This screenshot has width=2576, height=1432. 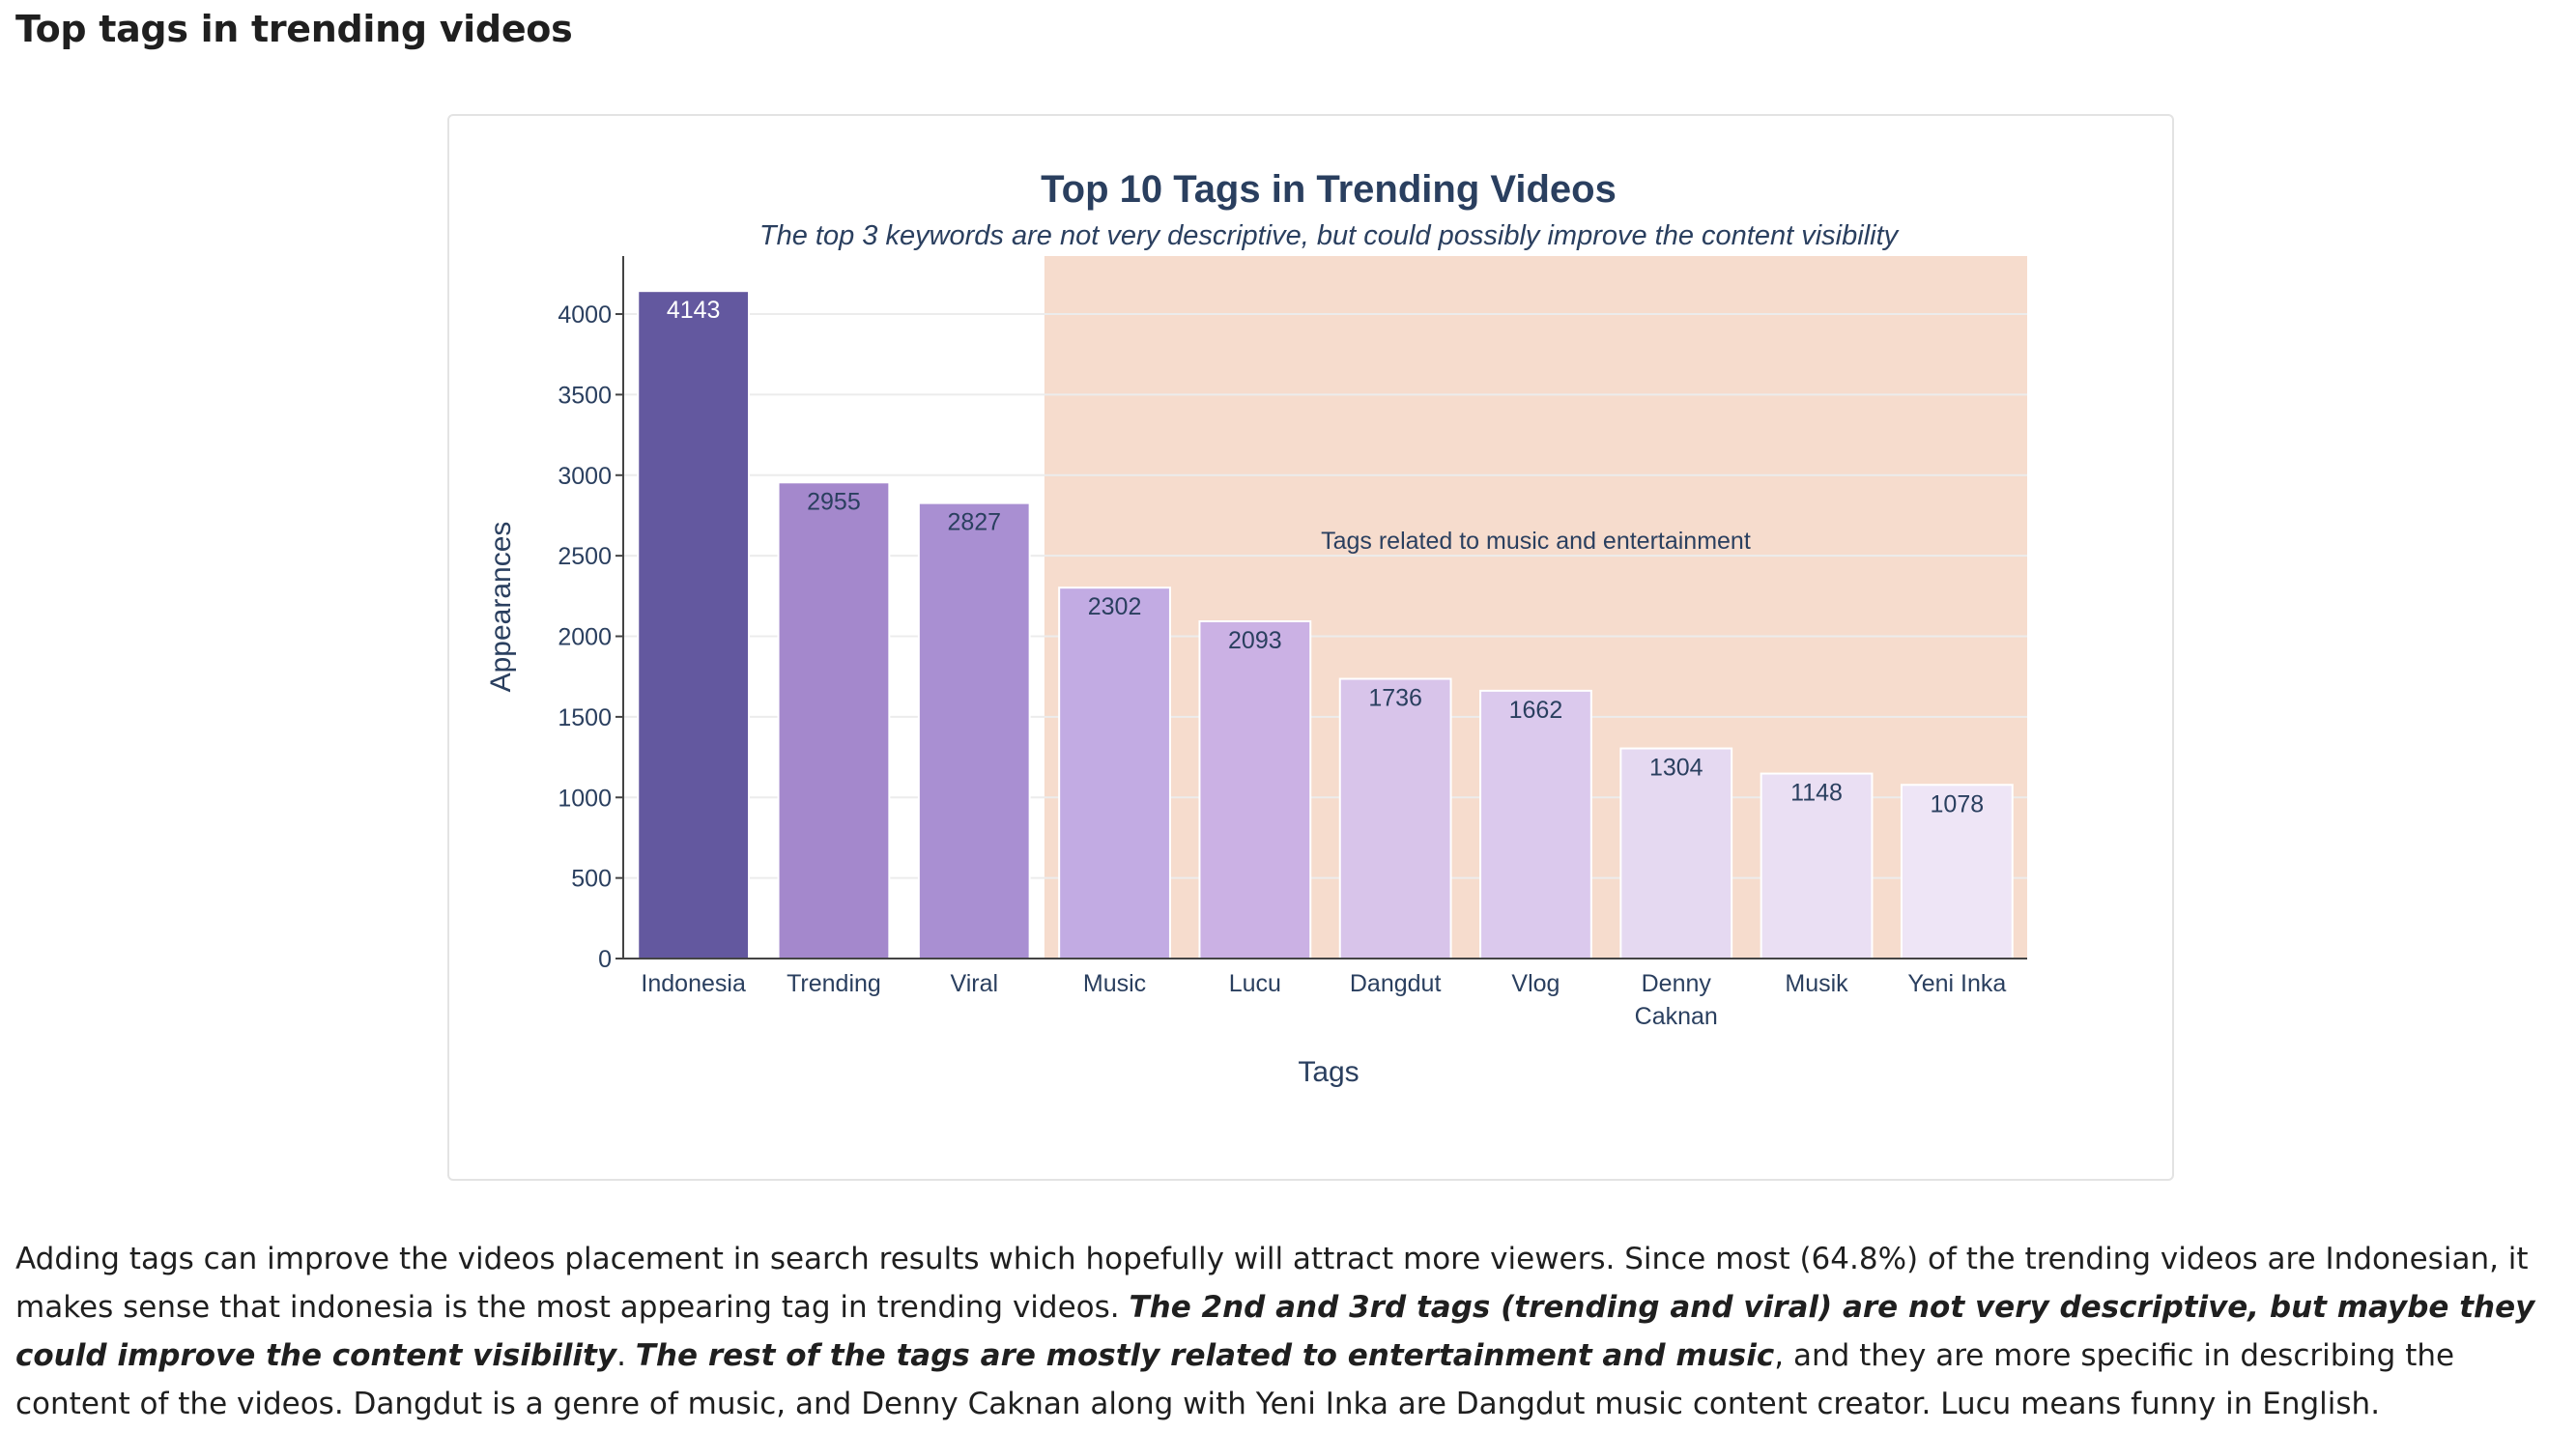 I want to click on y-tick-label: 1500, so click(x=585, y=718).